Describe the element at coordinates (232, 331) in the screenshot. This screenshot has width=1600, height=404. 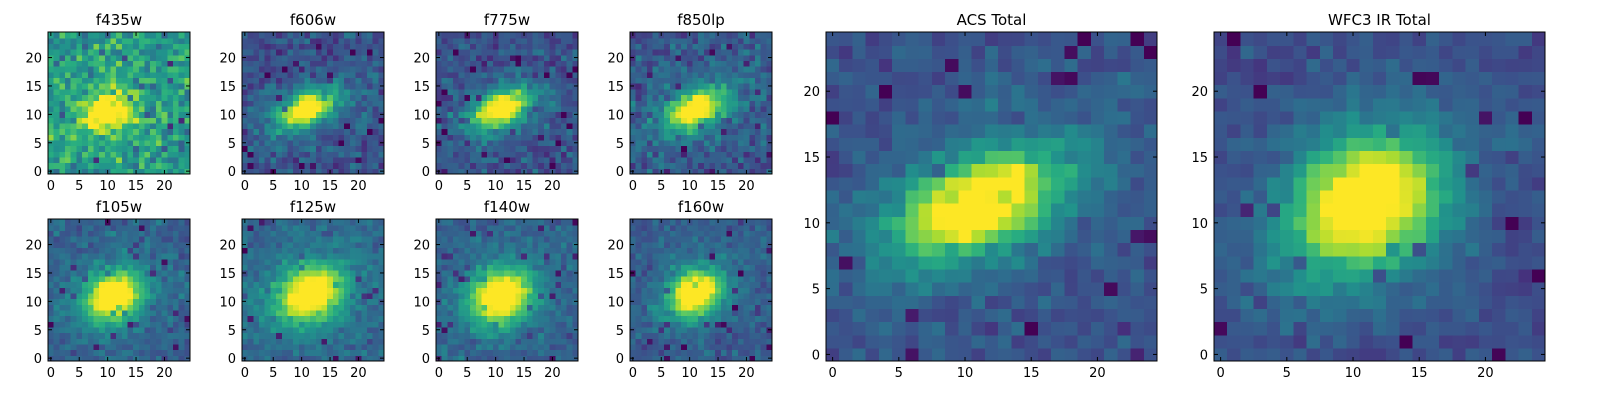
I see `y-tick-label: 5` at that location.